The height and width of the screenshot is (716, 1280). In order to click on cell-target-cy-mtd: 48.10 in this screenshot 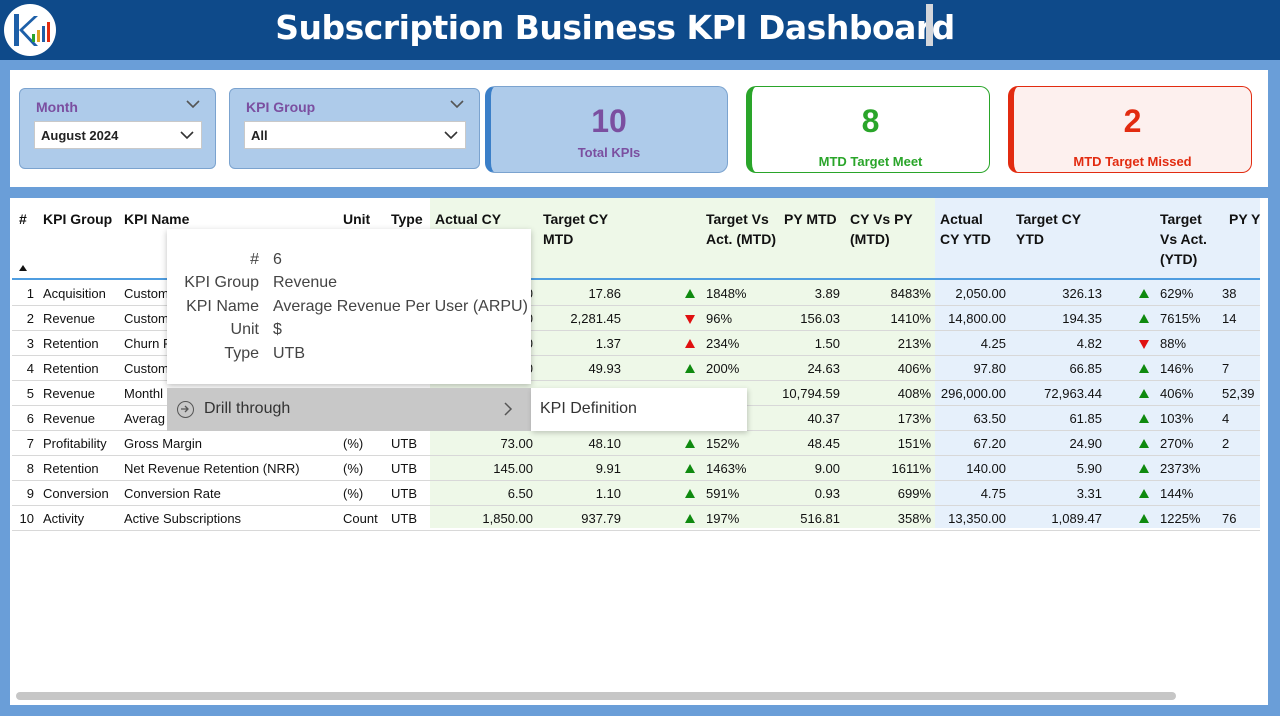, I will do `click(604, 443)`.